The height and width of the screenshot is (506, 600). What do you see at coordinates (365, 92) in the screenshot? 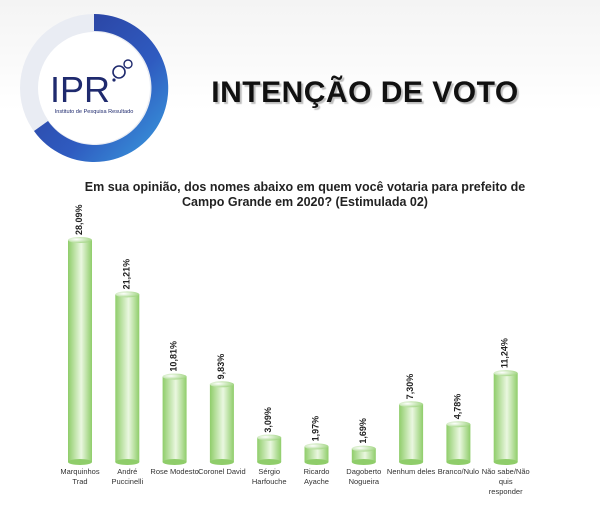
I see `page-title: INTENÇÃO DE VOTO` at bounding box center [365, 92].